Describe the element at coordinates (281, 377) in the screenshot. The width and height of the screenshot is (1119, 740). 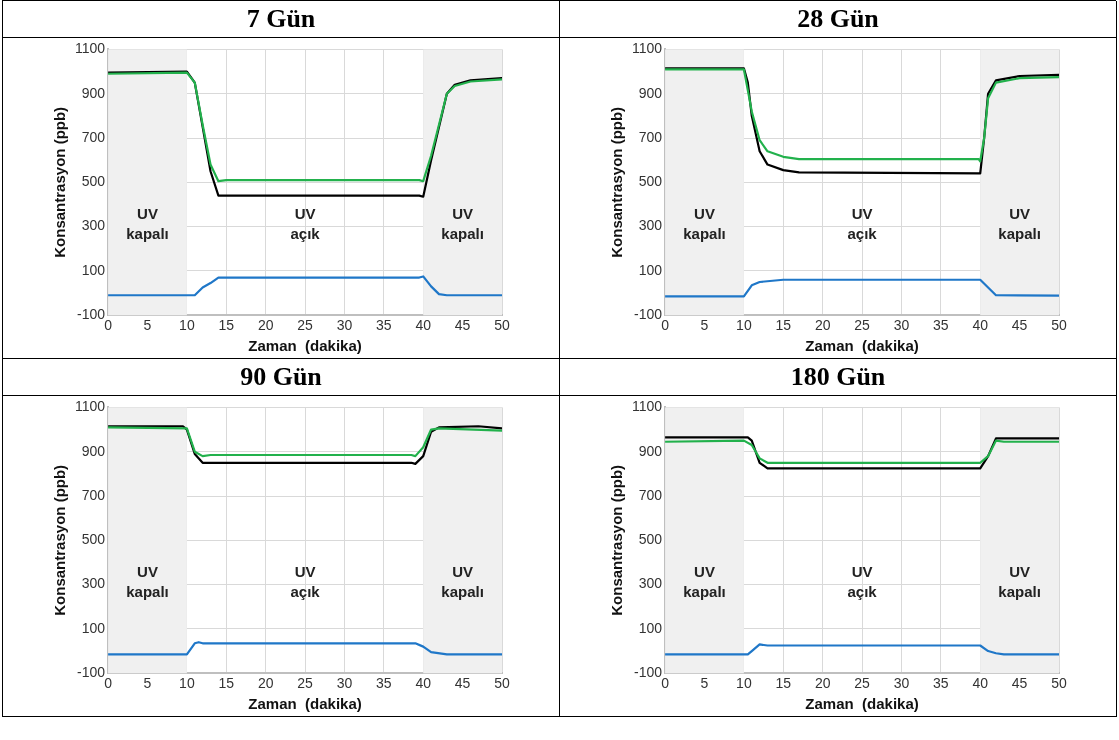
I see `chart-title: 90 Gün` at that location.